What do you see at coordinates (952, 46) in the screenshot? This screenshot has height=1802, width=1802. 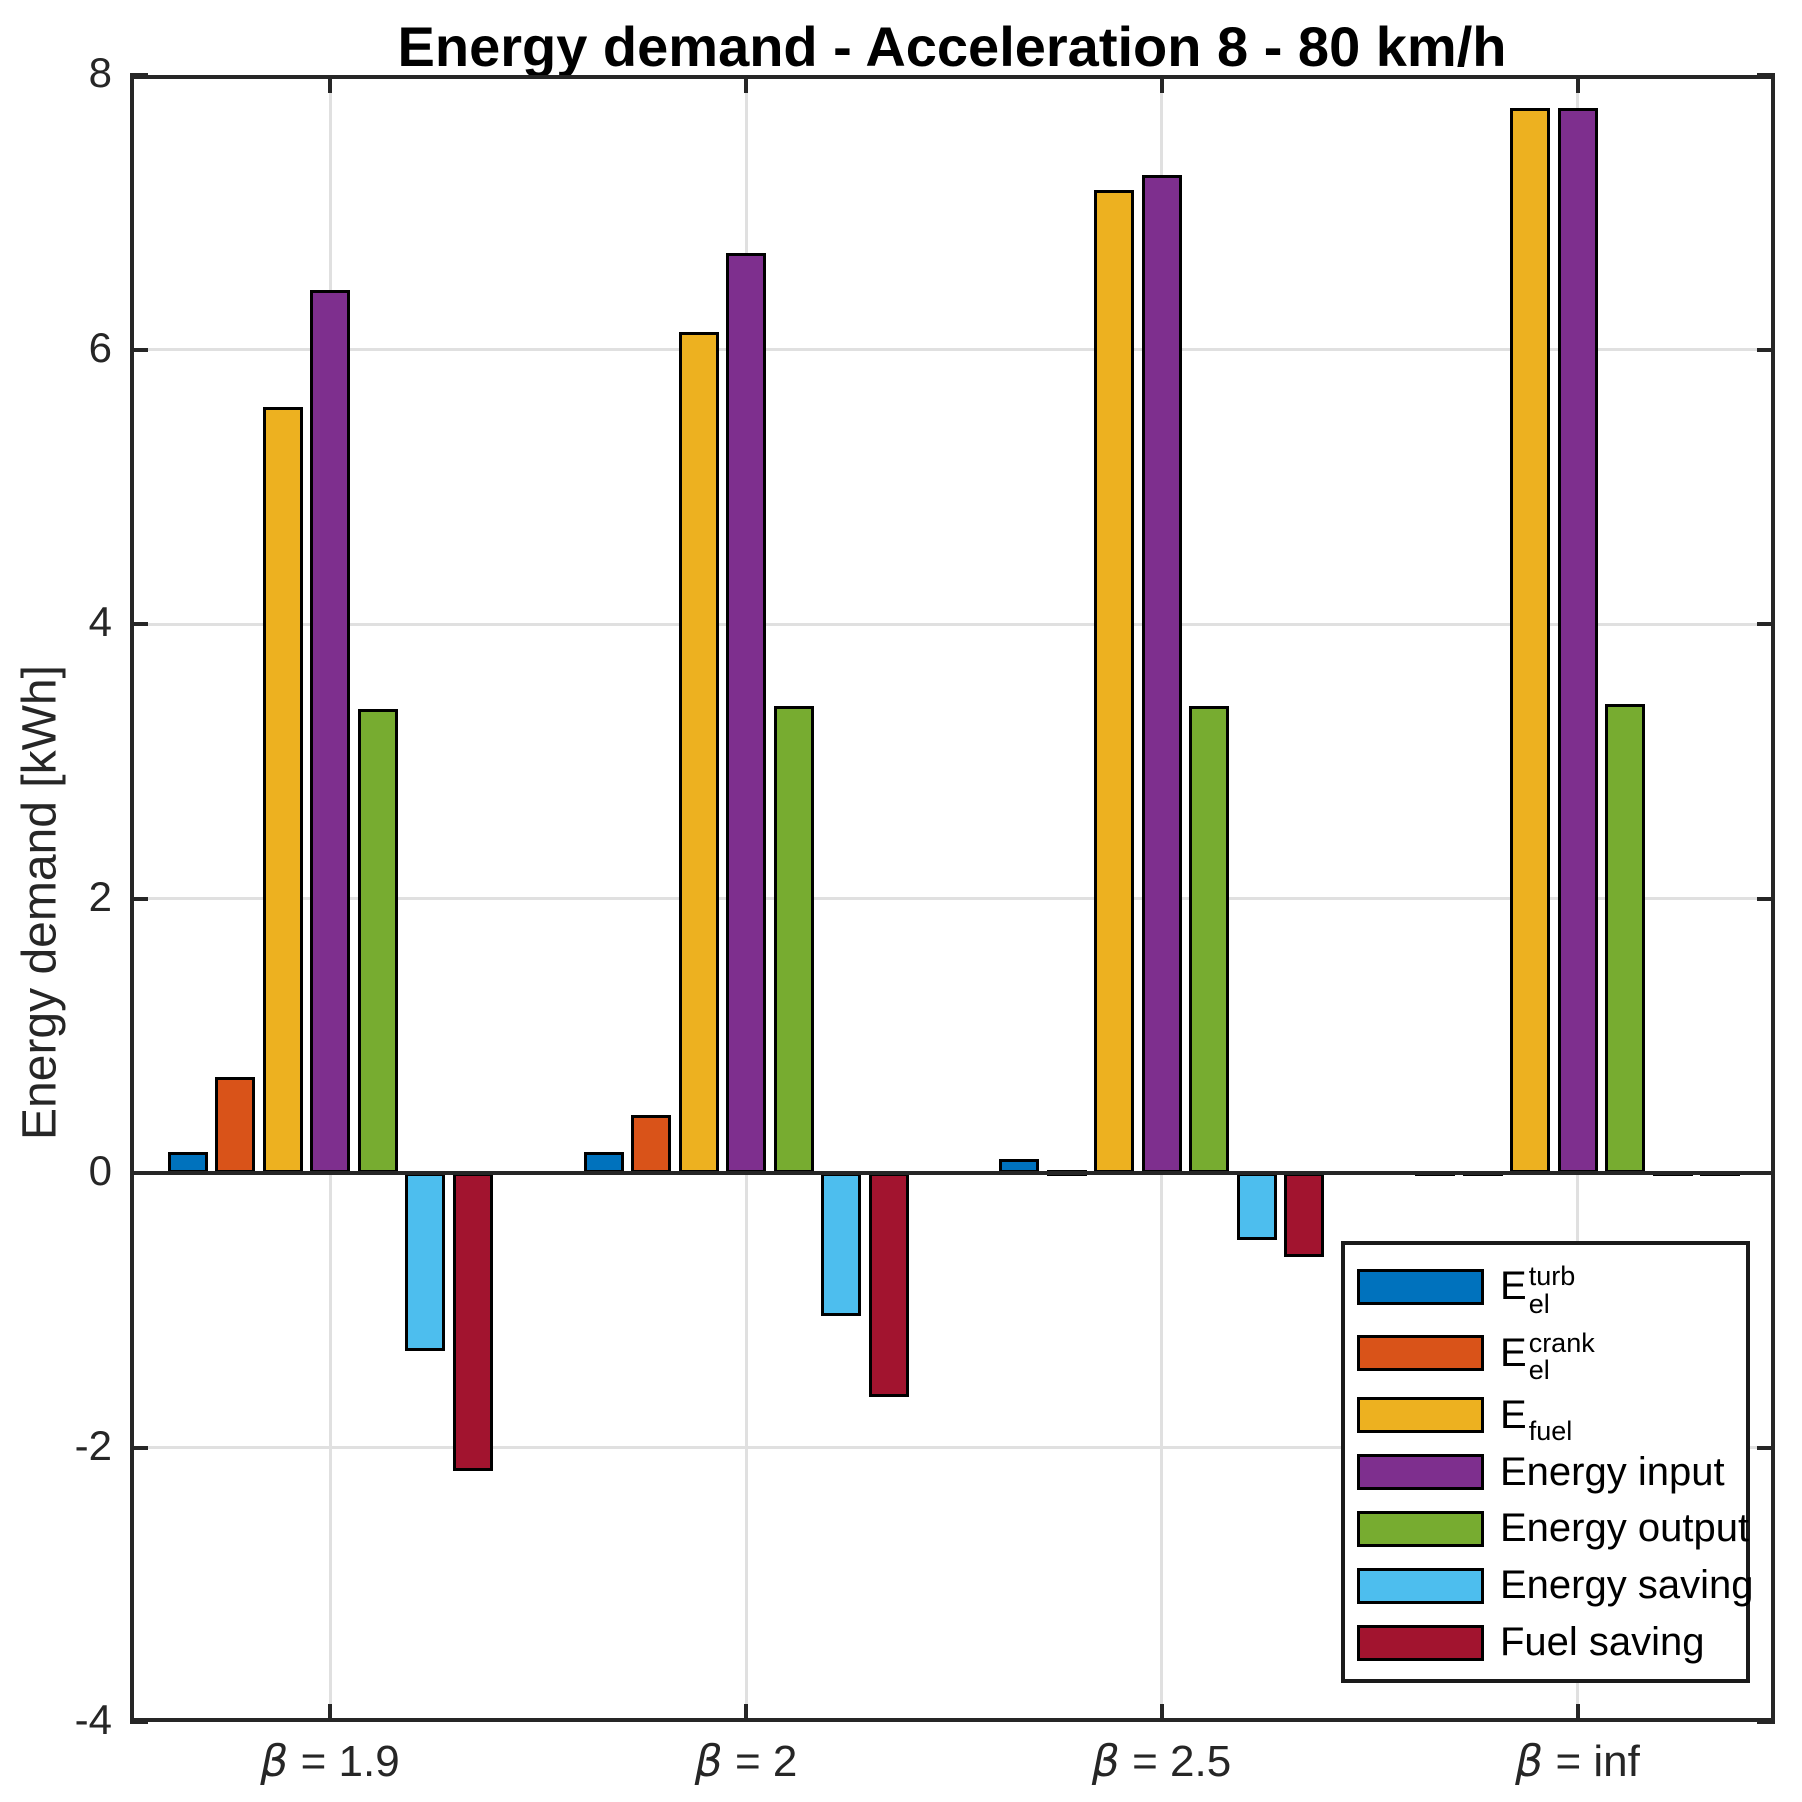 I see `chart-title: Energy demand - Acceleration 8 - 80 km/h` at bounding box center [952, 46].